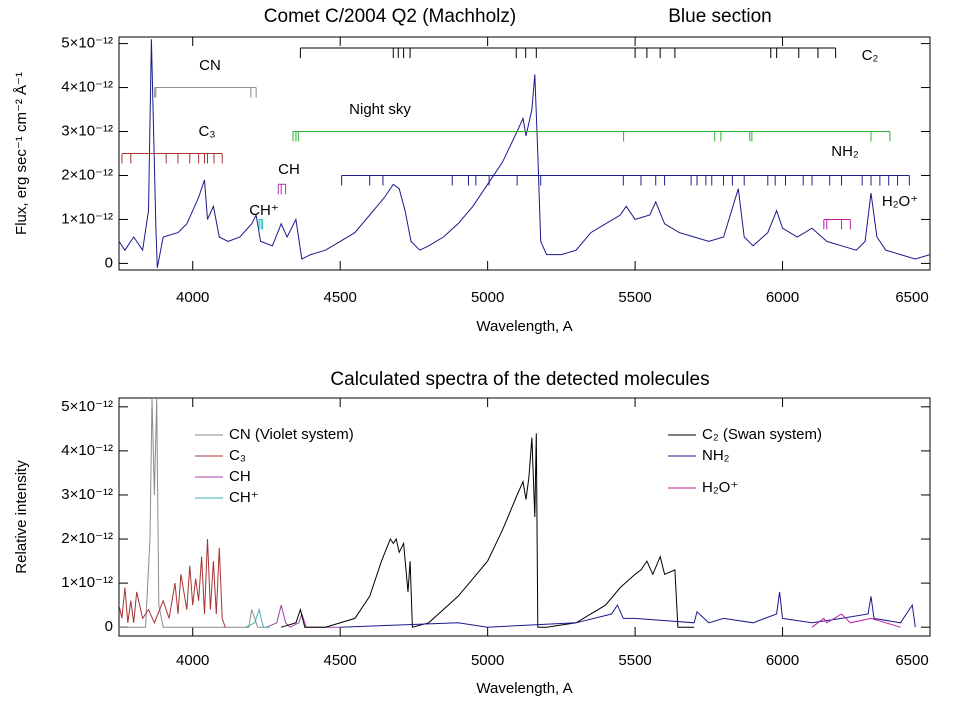 The height and width of the screenshot is (702, 953). Describe the element at coordinates (845, 151) in the screenshot. I see `line-list-label: NH₂` at that location.